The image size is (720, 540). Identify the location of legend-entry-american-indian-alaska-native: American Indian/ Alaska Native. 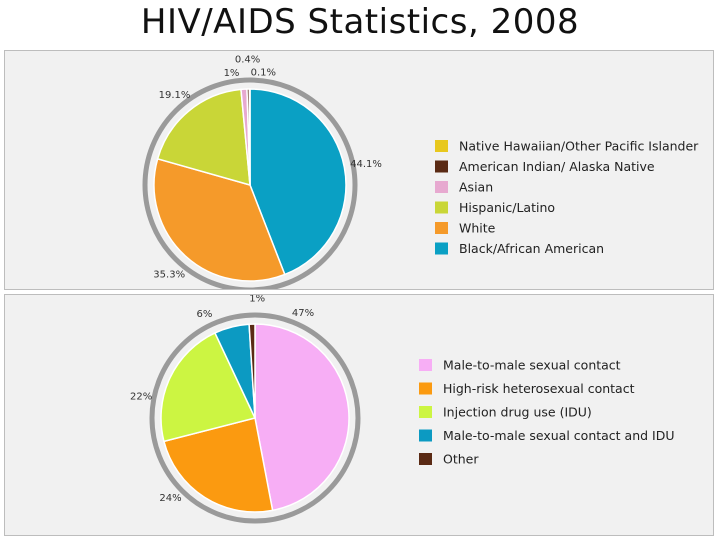
(557, 166).